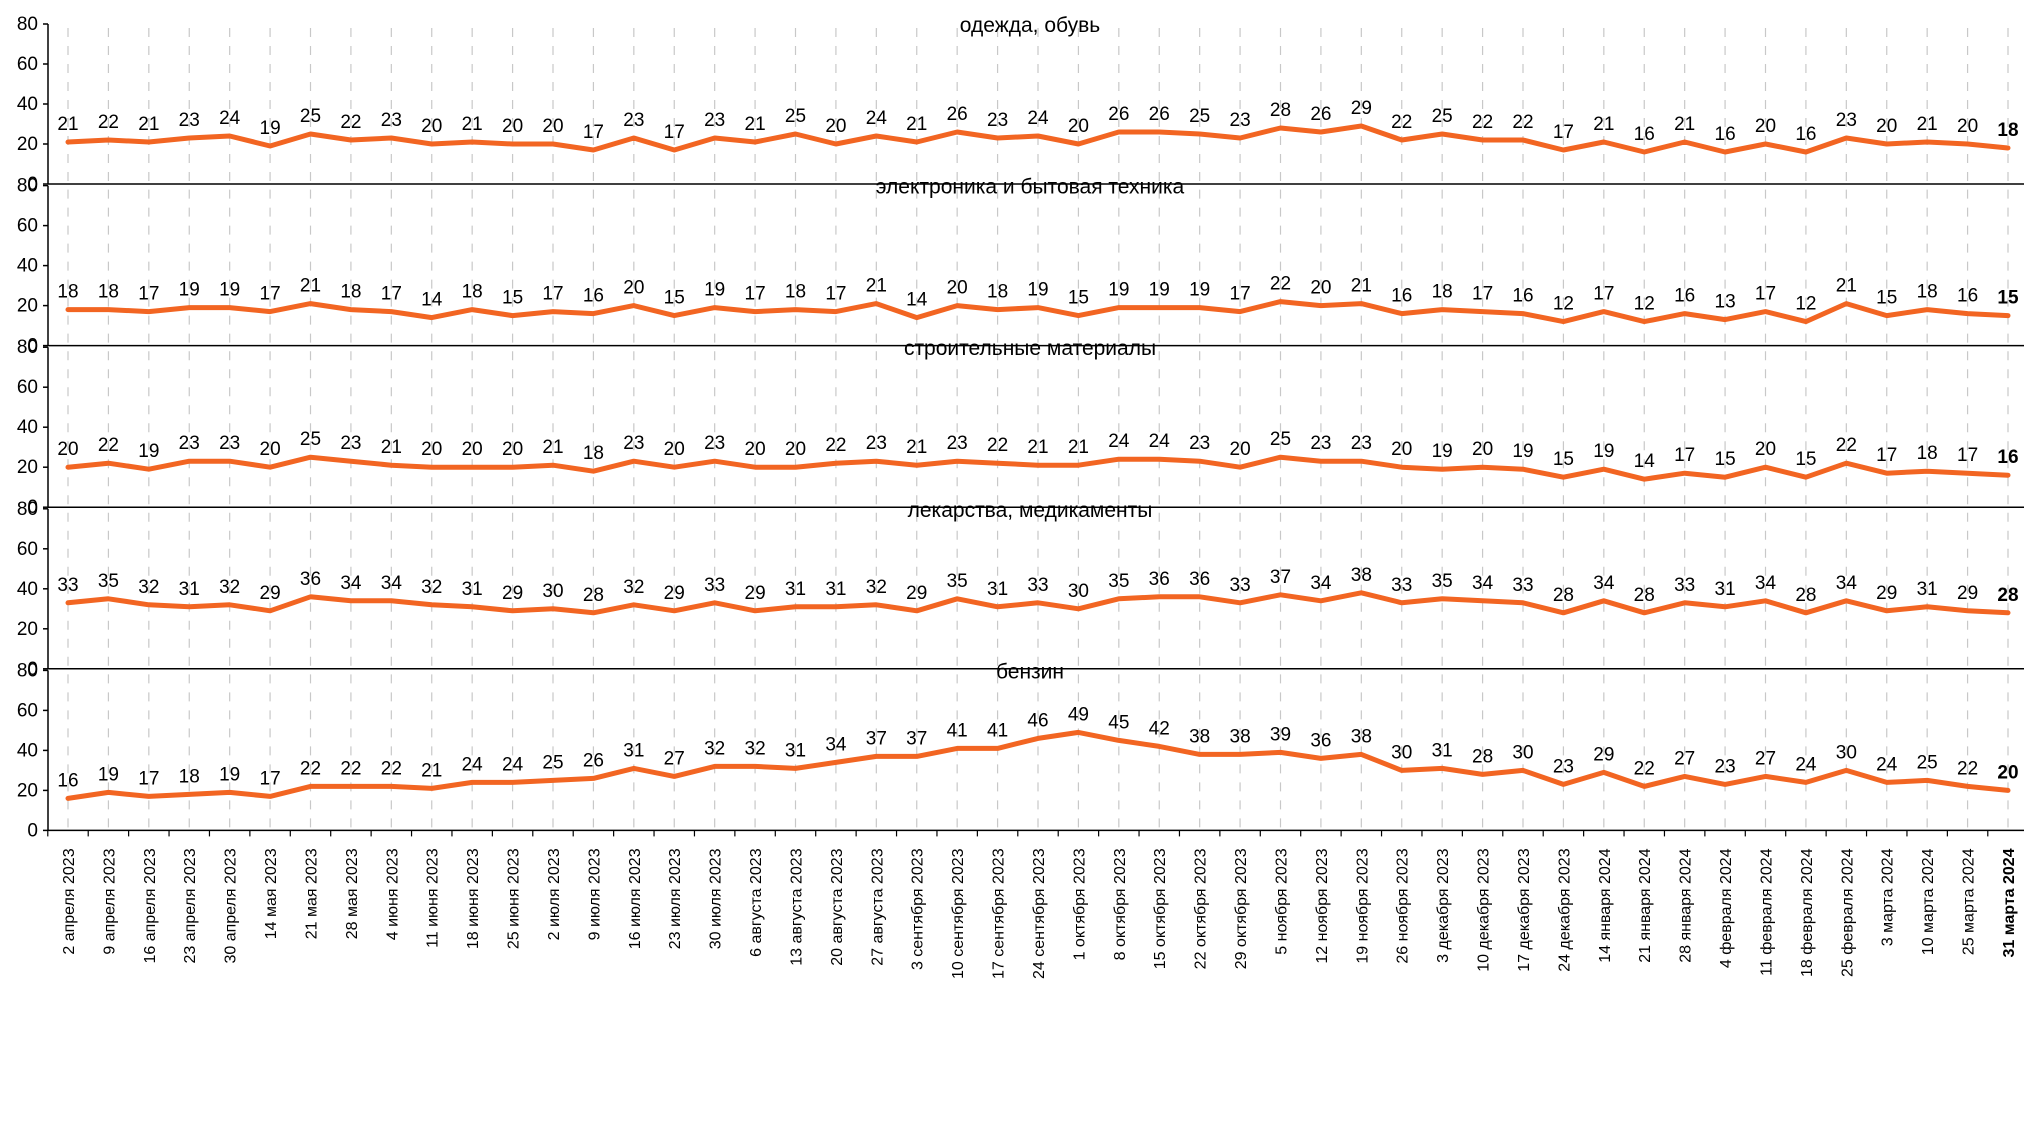  What do you see at coordinates (1030, 348) in the screenshot?
I see `panel-title: строительные материалы` at bounding box center [1030, 348].